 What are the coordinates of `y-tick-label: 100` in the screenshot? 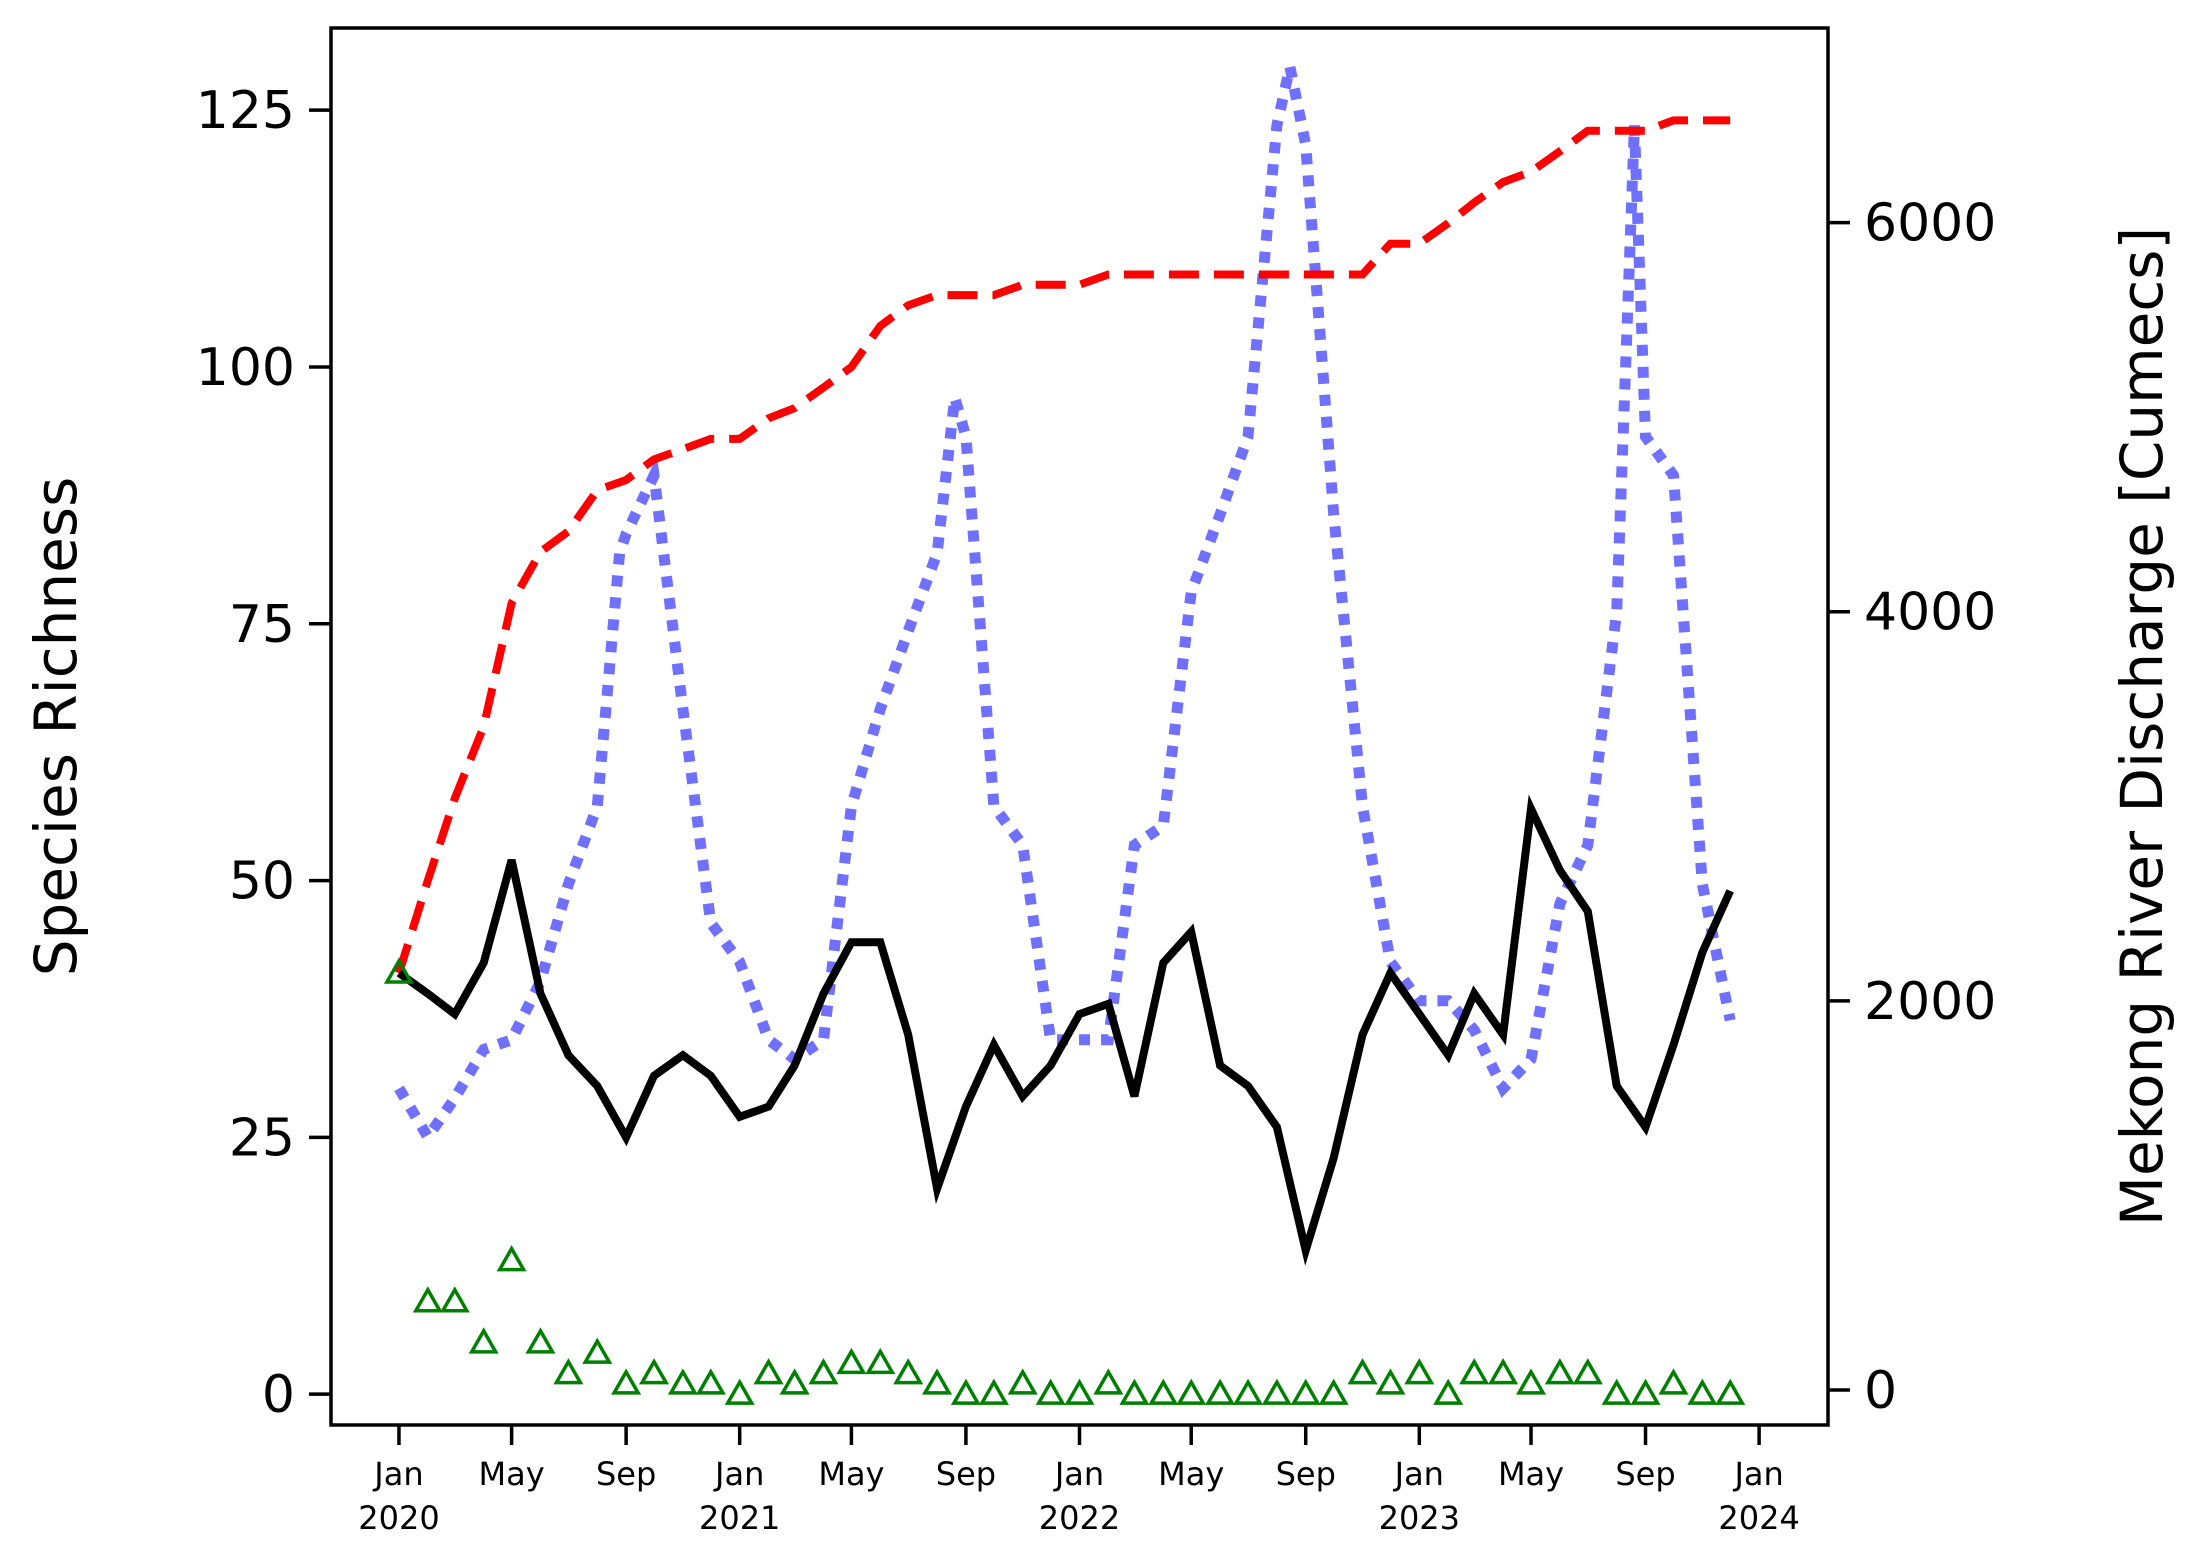 It's located at (245, 368).